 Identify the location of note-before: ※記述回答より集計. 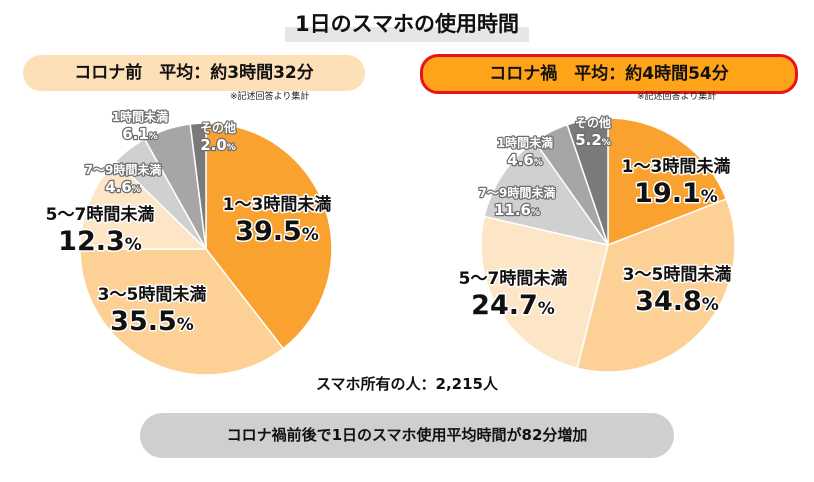
(270, 97).